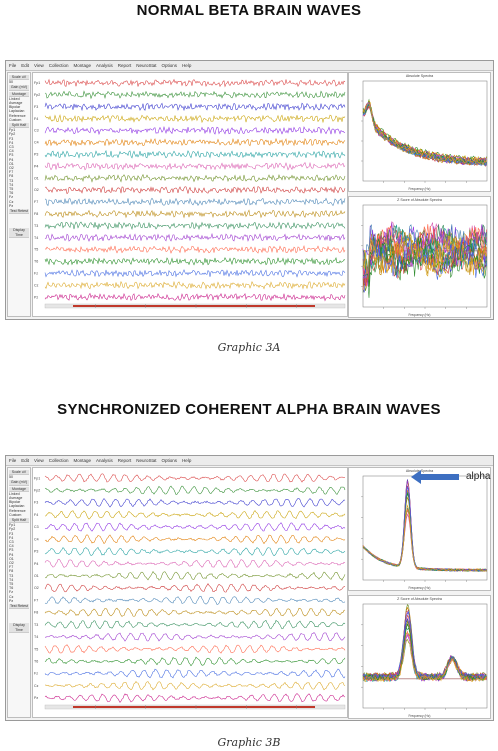 The image size is (498, 751). I want to click on spectrum-curves, so click(424, 256).